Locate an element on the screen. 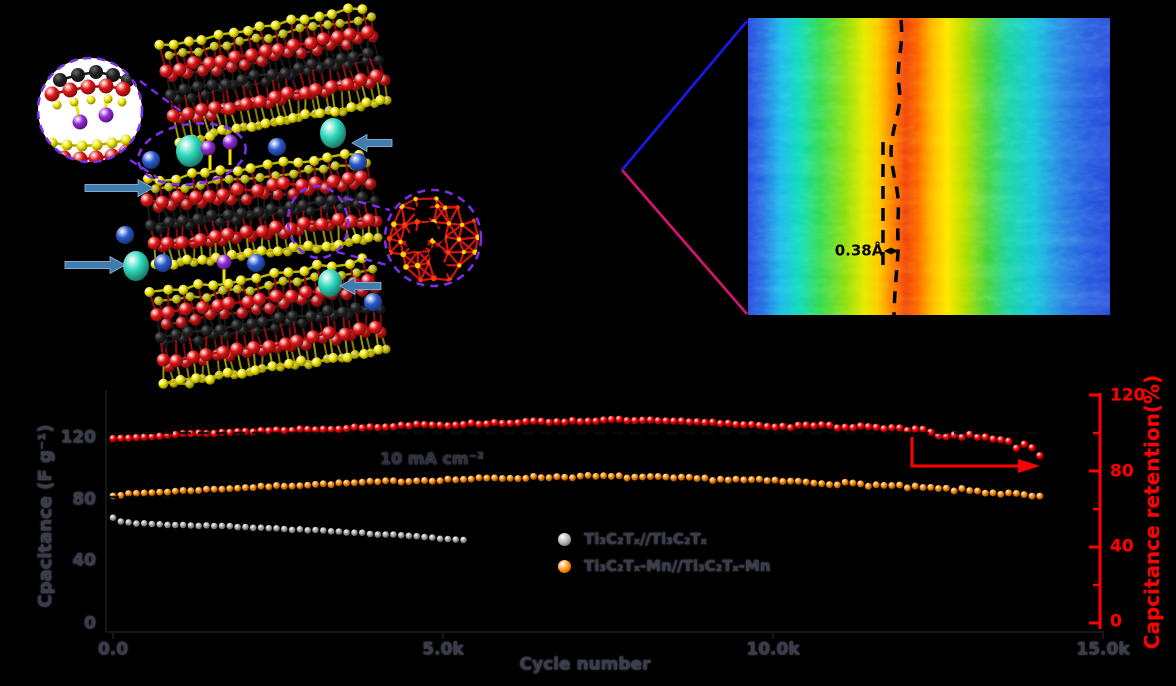 The image size is (1176, 686). left-axis-title: Cpacitance (F g⁻¹) is located at coordinates (45, 516).